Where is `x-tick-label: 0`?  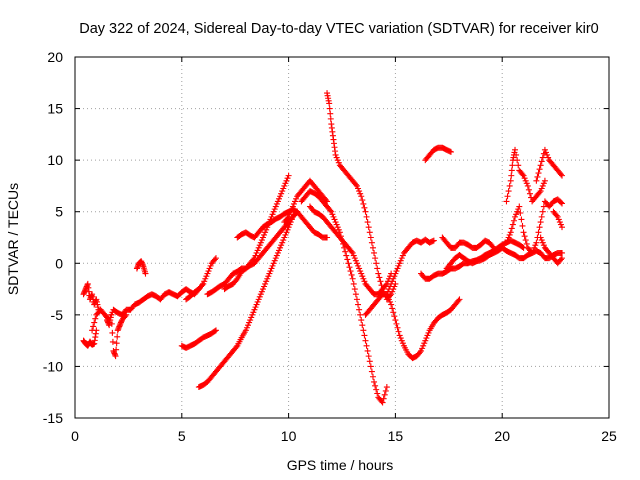 x-tick-label: 0 is located at coordinates (75, 436).